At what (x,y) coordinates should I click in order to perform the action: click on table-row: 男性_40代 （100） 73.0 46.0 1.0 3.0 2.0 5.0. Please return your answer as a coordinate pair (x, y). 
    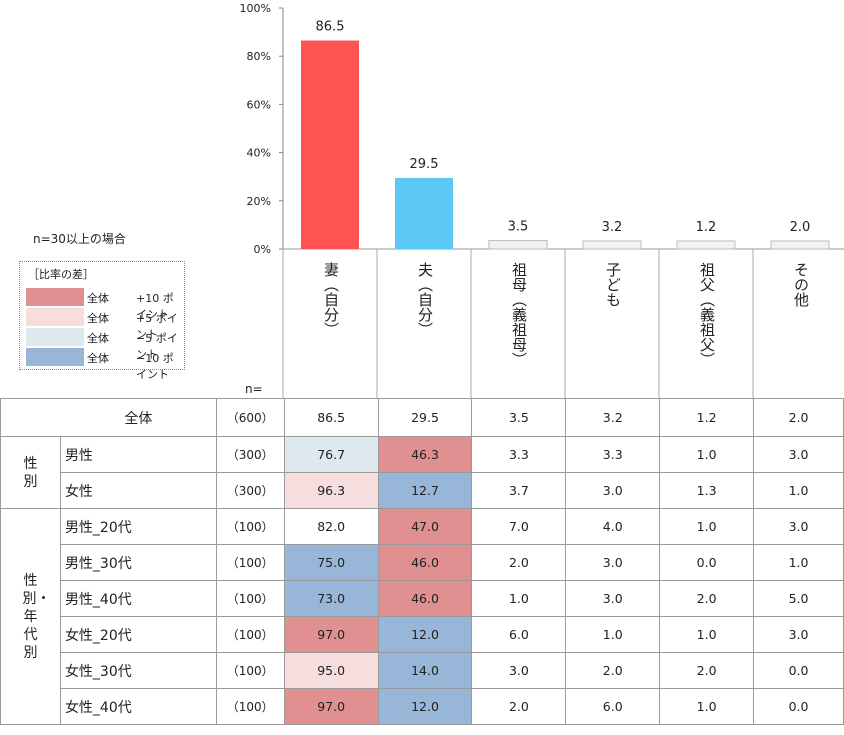
    Looking at the image, I should click on (422, 598).